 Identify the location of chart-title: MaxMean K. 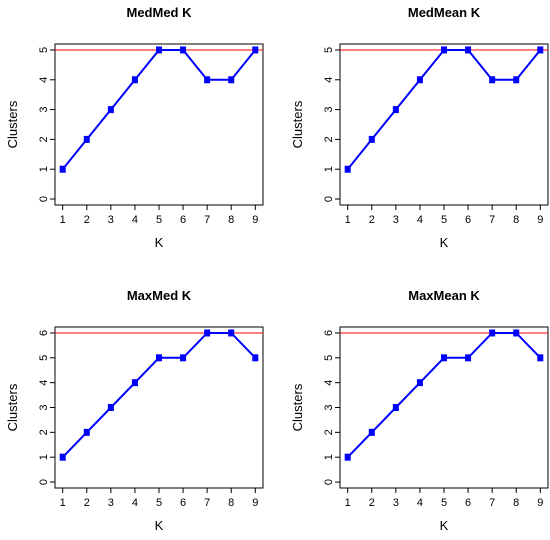
(444, 295).